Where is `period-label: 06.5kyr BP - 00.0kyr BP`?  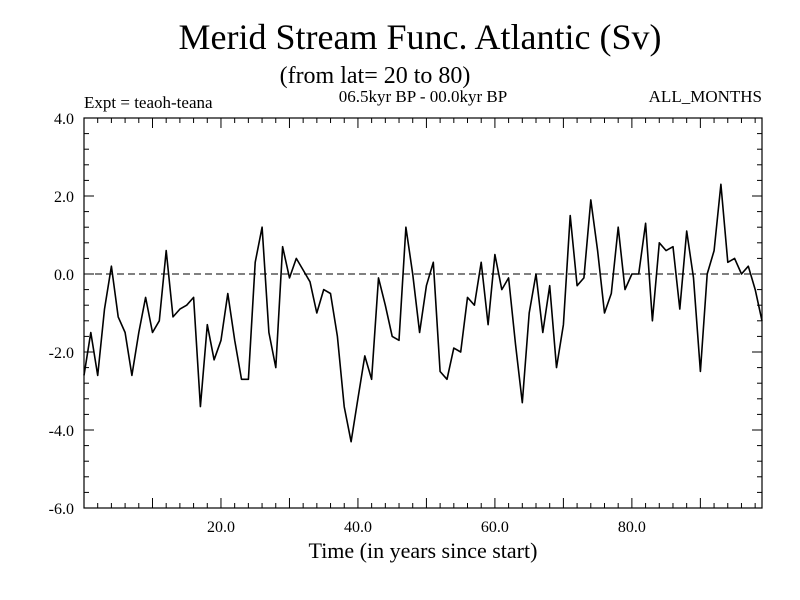
period-label: 06.5kyr BP - 00.0kyr BP is located at coordinates (423, 96).